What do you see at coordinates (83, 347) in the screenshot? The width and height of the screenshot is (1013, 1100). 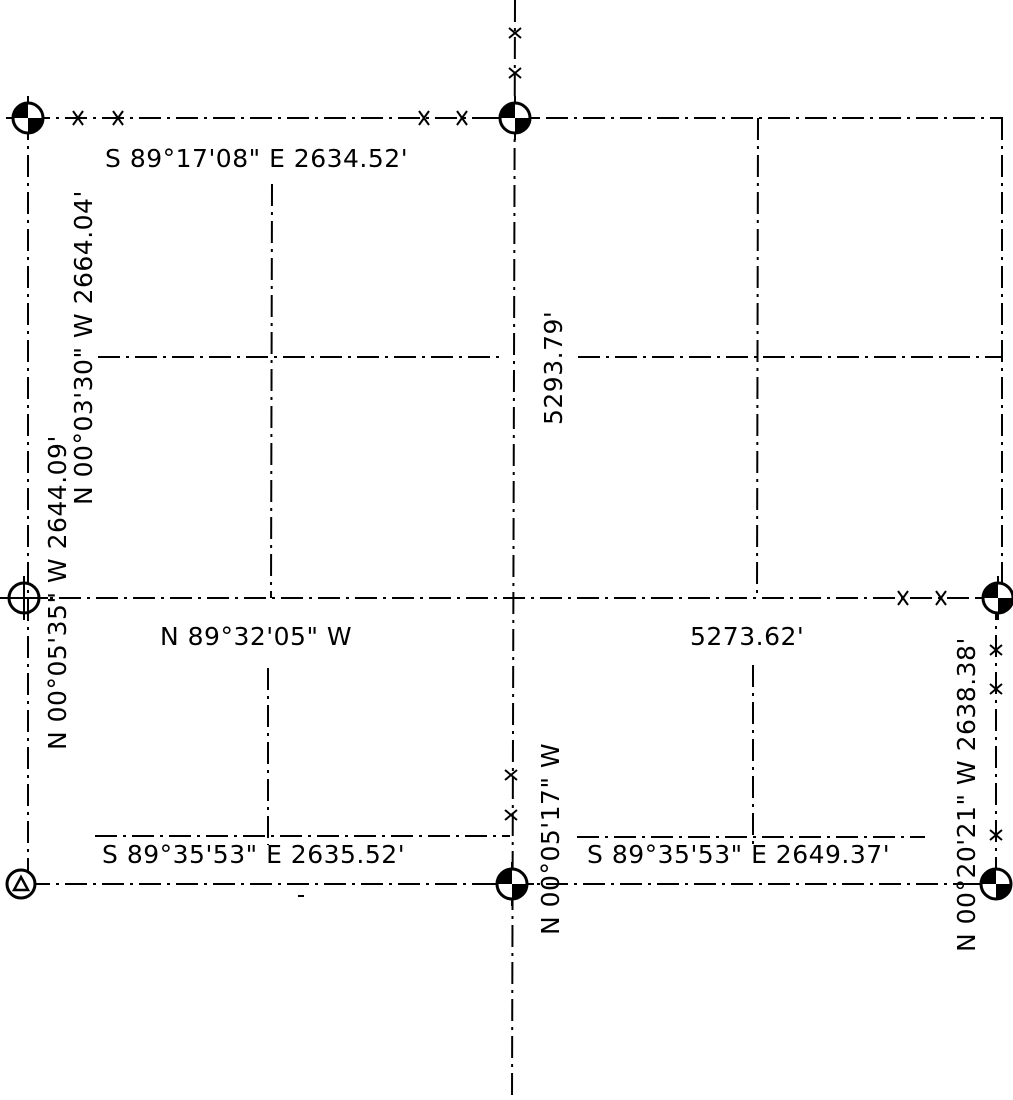 I see `west-upper-label: N 00°03'30" W 2664.04'` at bounding box center [83, 347].